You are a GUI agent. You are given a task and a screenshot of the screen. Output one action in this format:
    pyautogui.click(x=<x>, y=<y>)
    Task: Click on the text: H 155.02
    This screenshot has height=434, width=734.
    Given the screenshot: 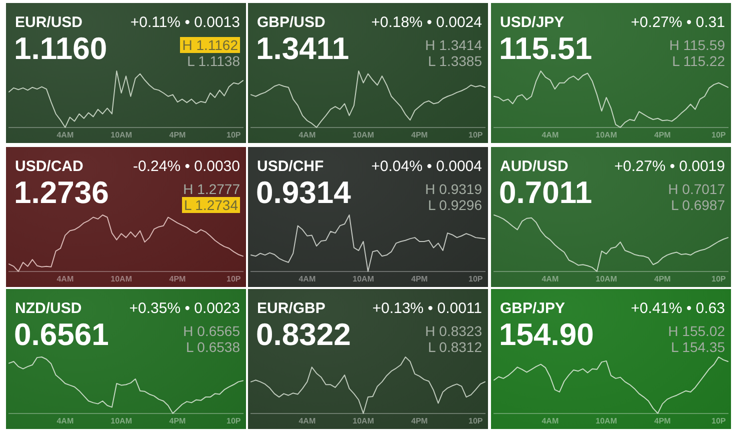 What is the action you would take?
    pyautogui.click(x=696, y=331)
    